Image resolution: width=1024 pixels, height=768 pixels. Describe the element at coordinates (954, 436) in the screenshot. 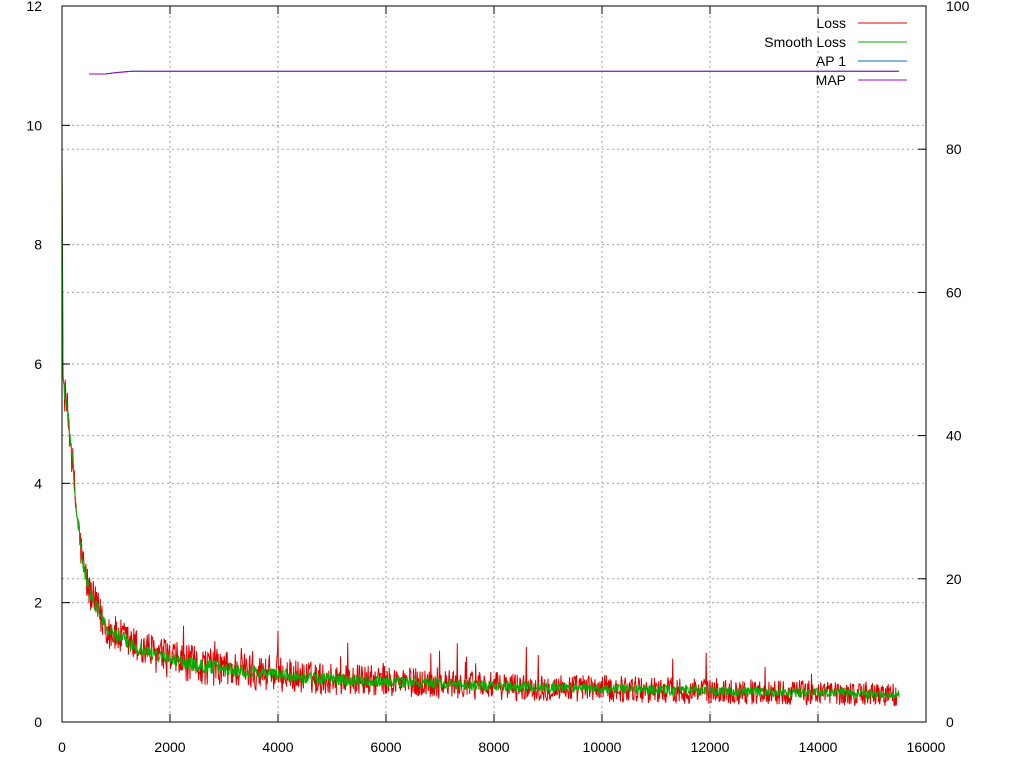

I see `y2-tick-label: 40` at that location.